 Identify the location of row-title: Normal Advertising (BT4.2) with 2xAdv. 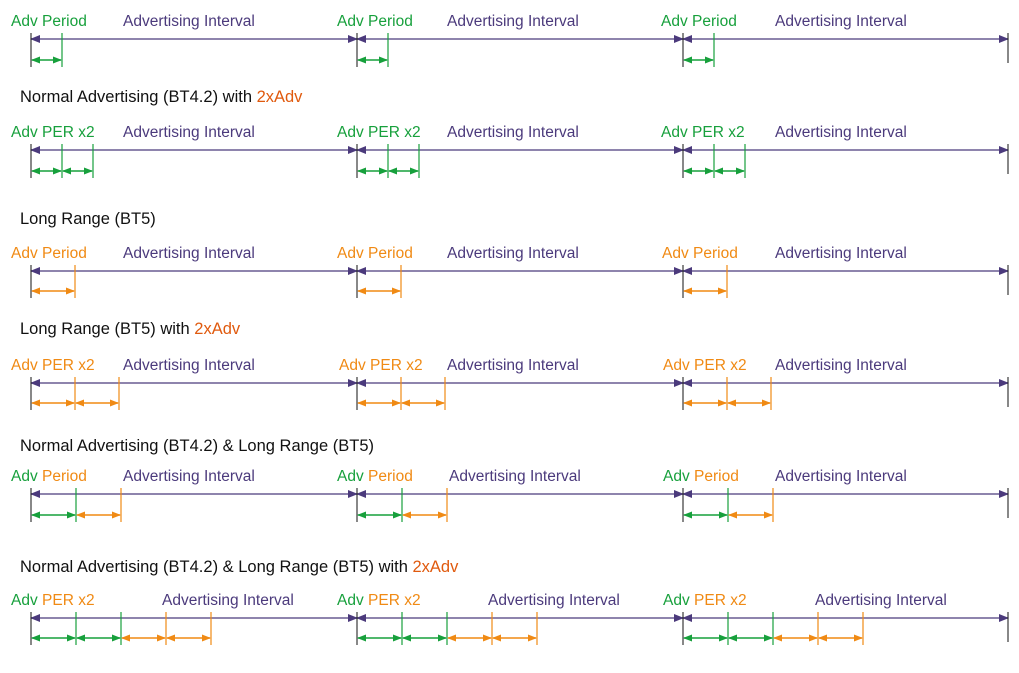
(161, 97).